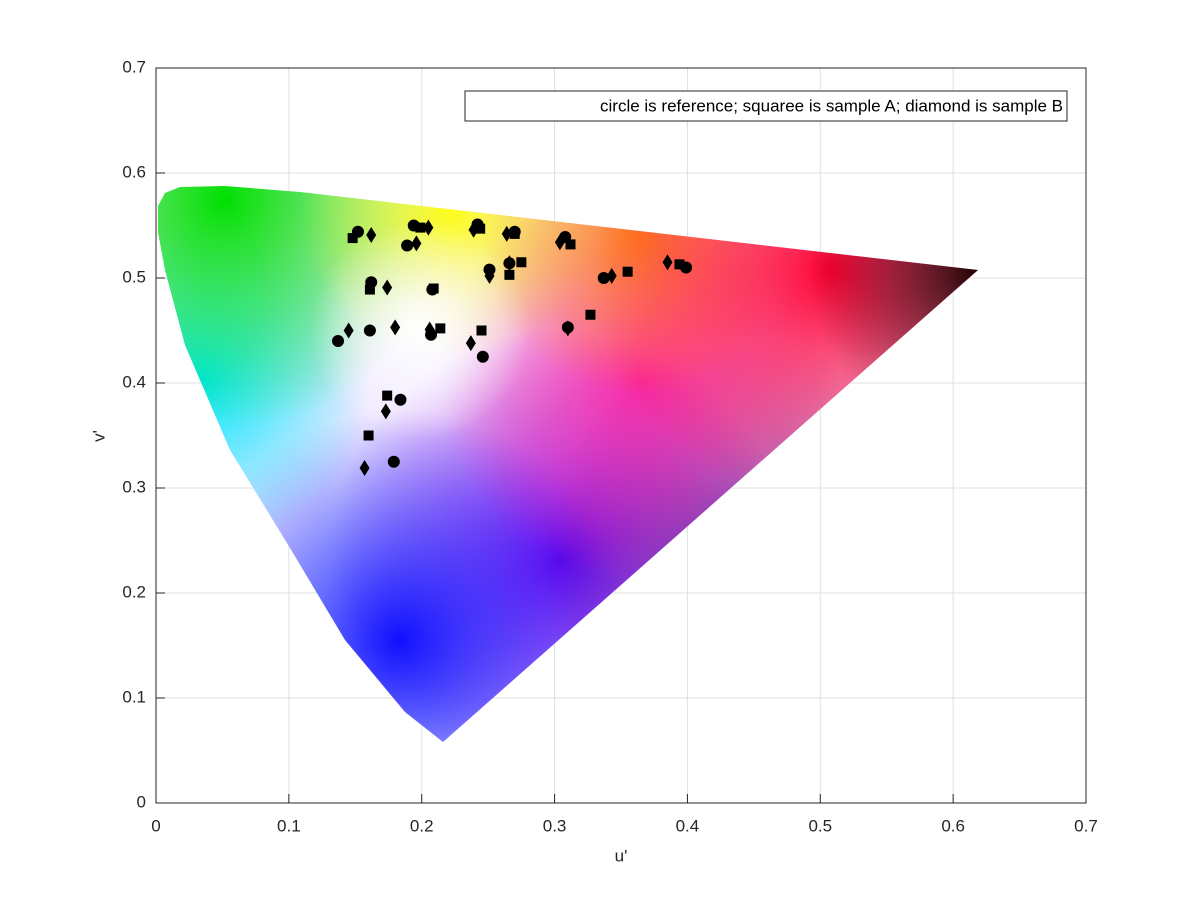 The image size is (1200, 905). I want to click on y-tick-label: 0.4, so click(134, 381).